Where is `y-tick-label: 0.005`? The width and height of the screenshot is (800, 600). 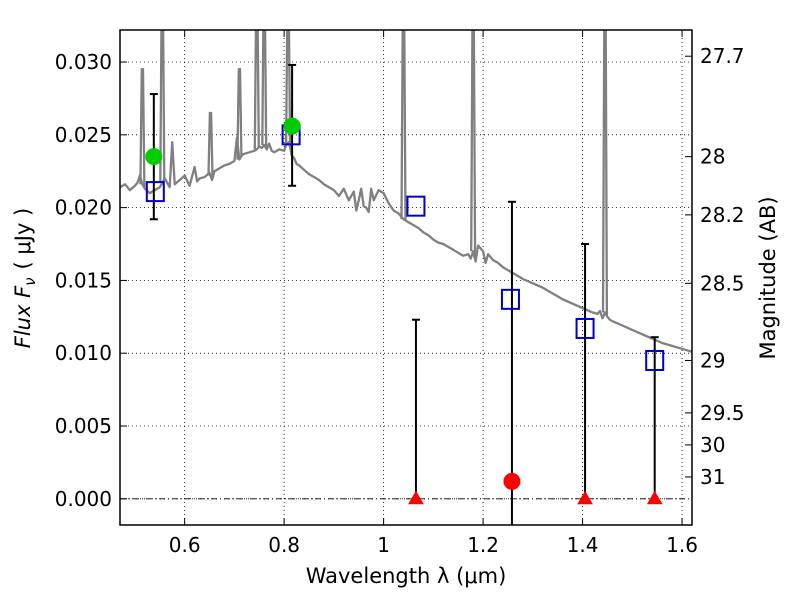
y-tick-label: 0.005 is located at coordinates (83, 426).